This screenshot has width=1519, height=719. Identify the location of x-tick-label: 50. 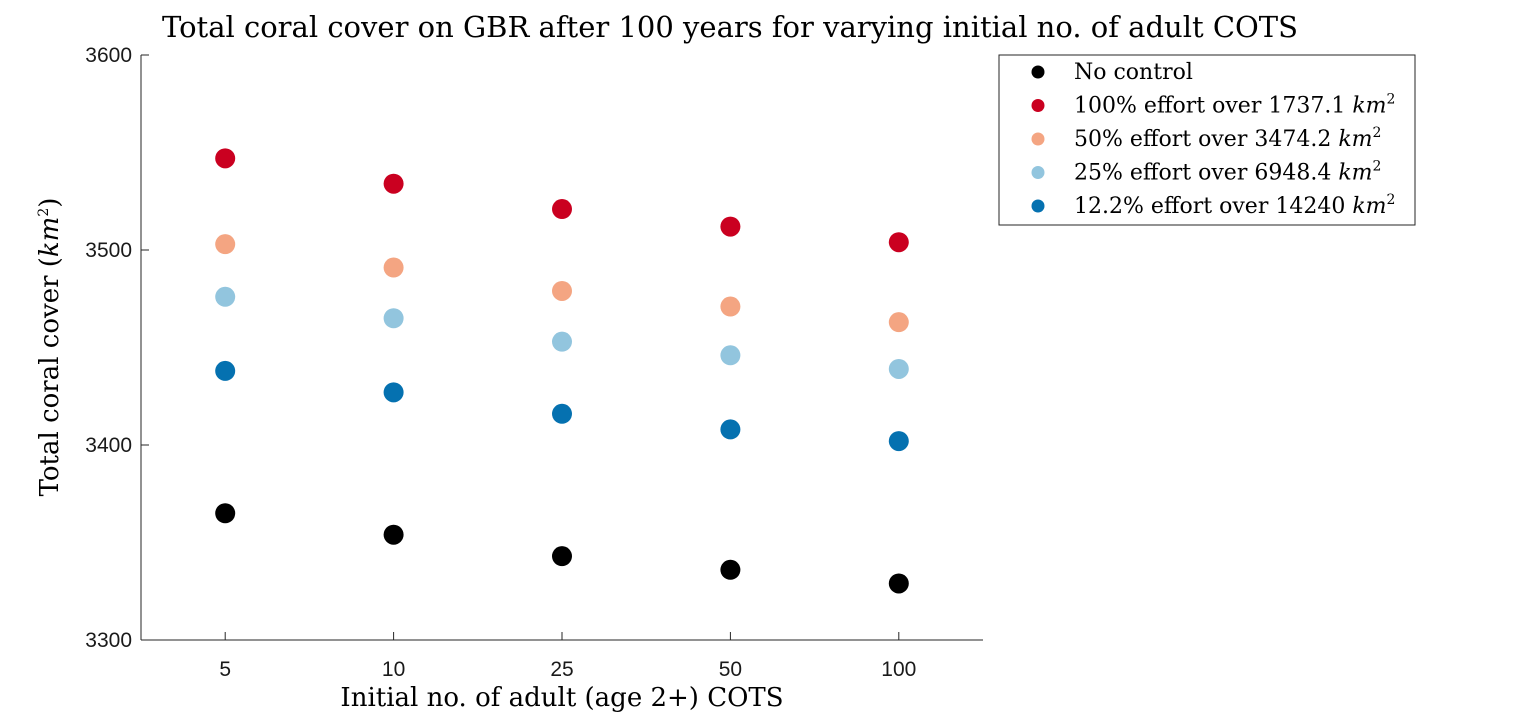
(730, 669).